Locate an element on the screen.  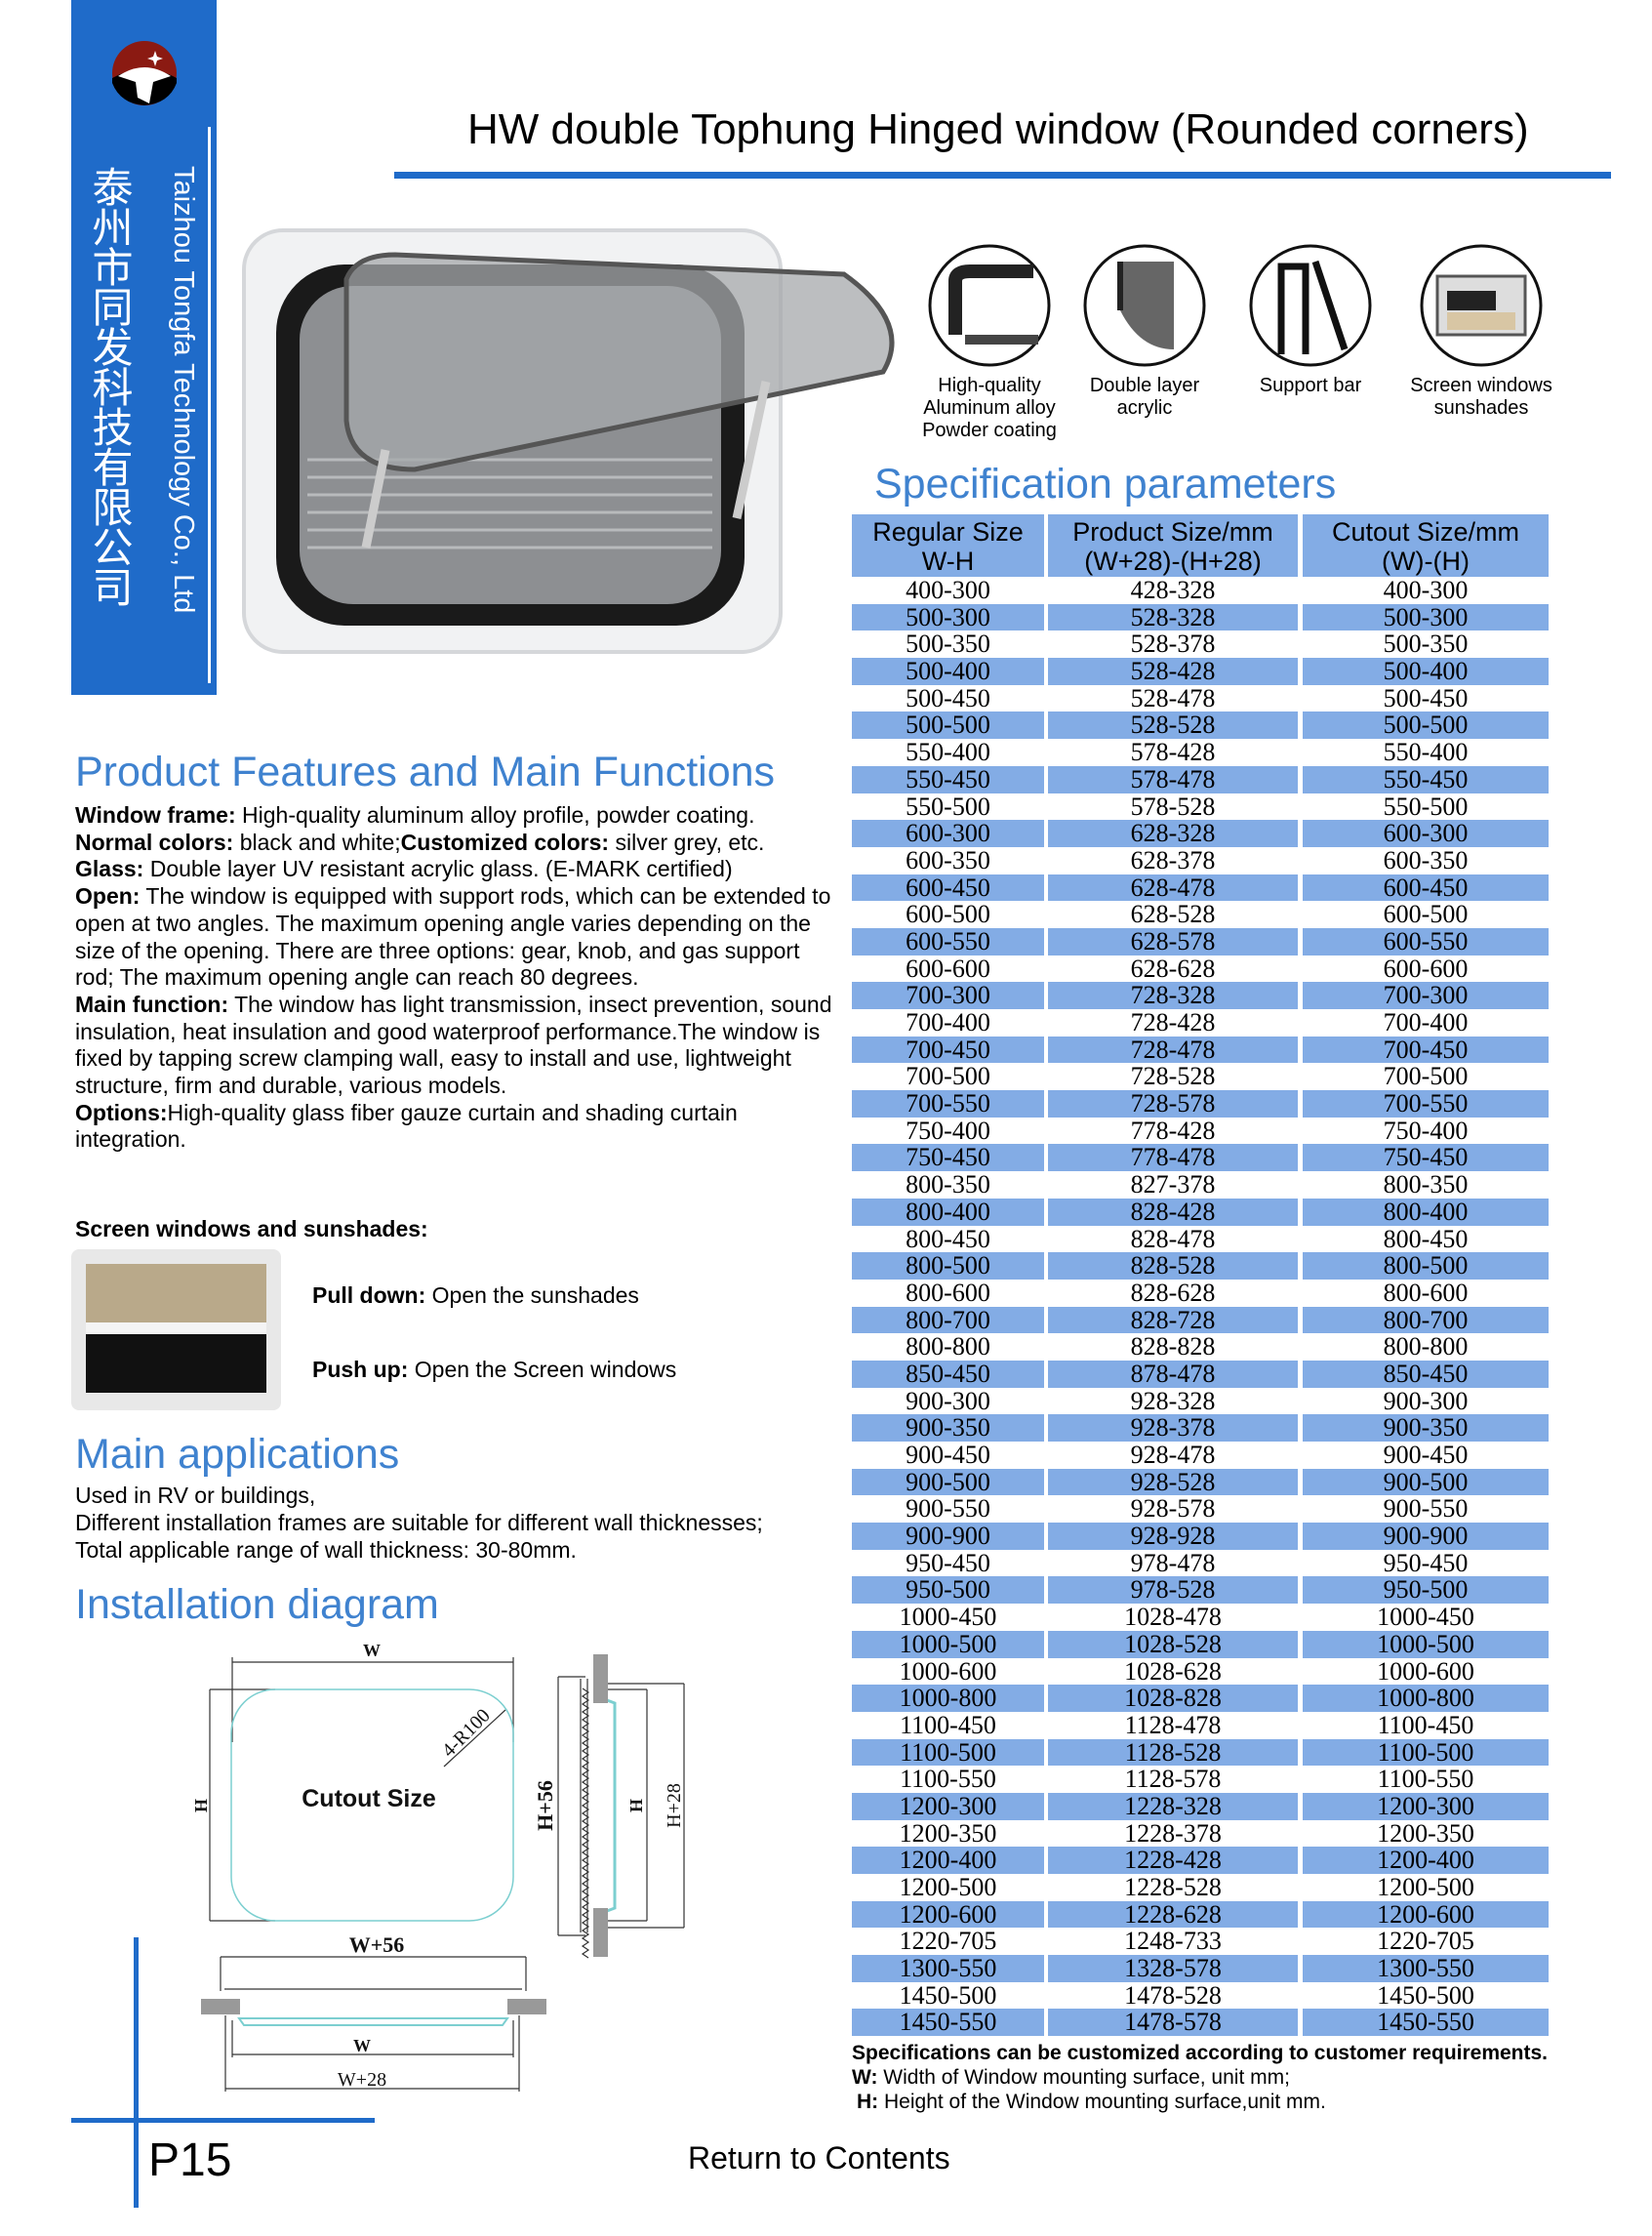
screen-heading: Screen windows and sunshades: is located at coordinates (252, 1229).